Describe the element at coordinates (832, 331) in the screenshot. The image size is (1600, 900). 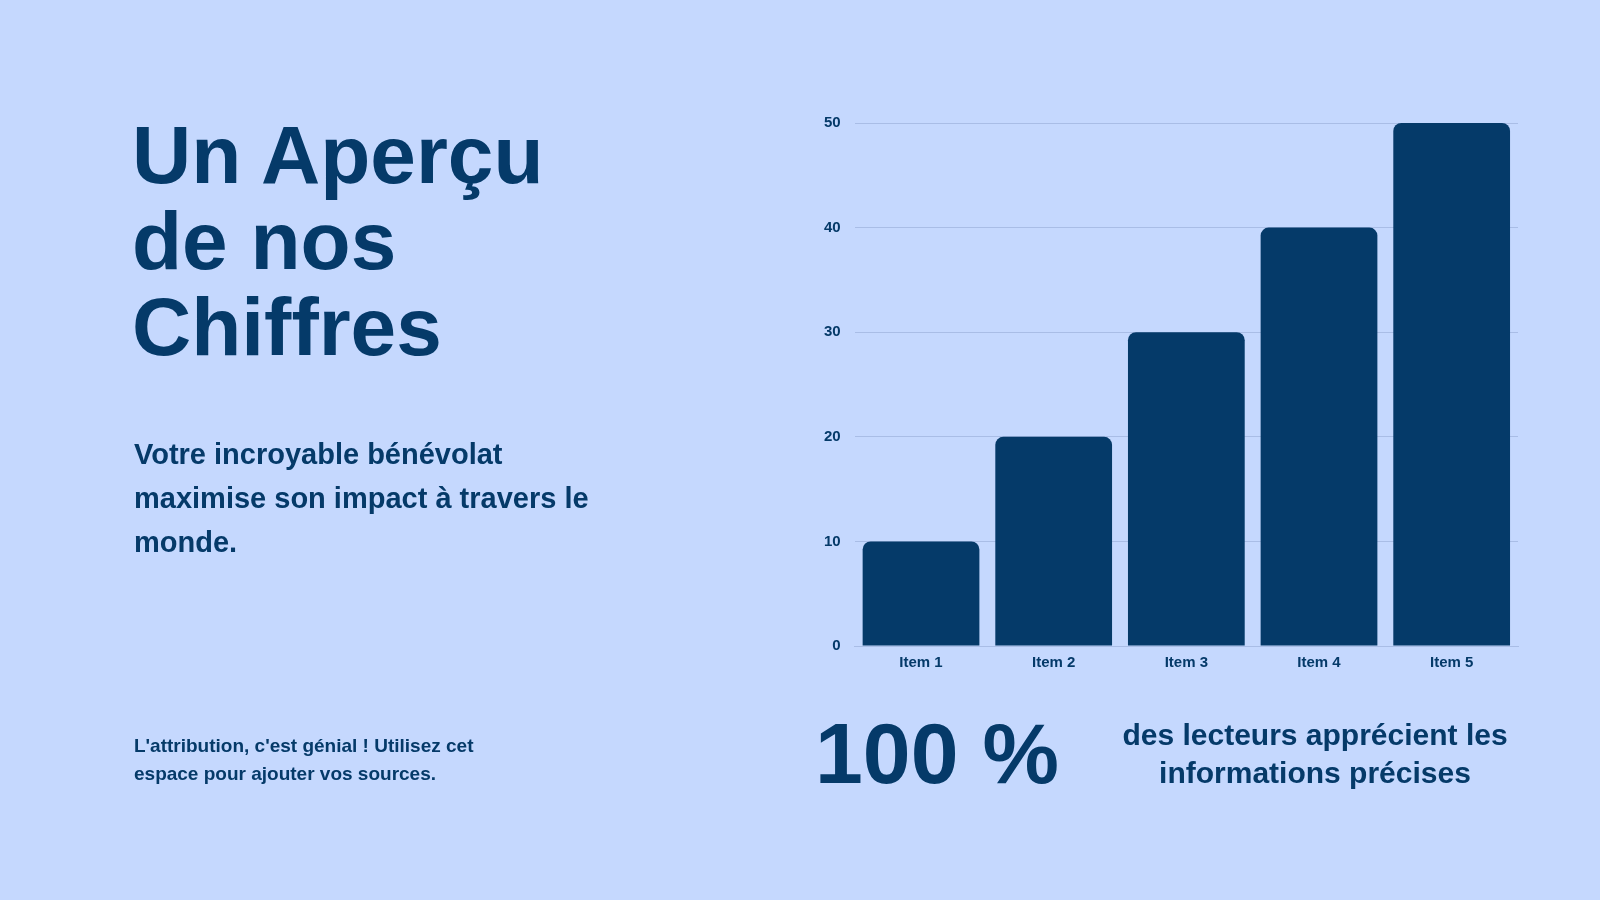
I see `y-tick-label: 30` at that location.